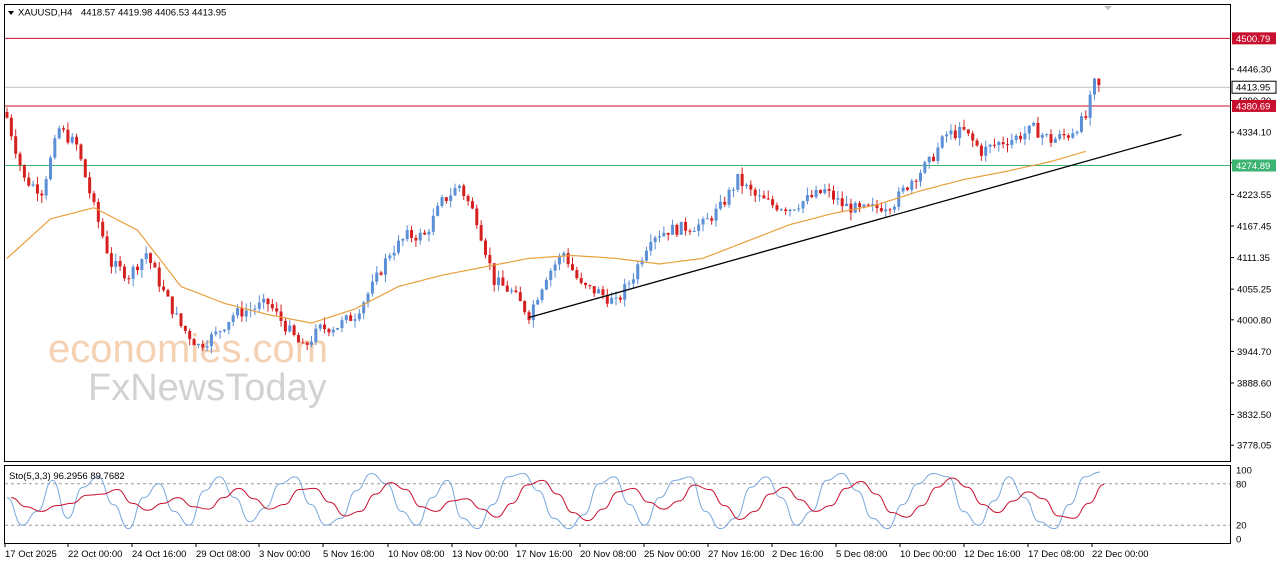 Image resolution: width=1280 pixels, height=567 pixels. I want to click on scroll-marker-icon, so click(1108, 8).